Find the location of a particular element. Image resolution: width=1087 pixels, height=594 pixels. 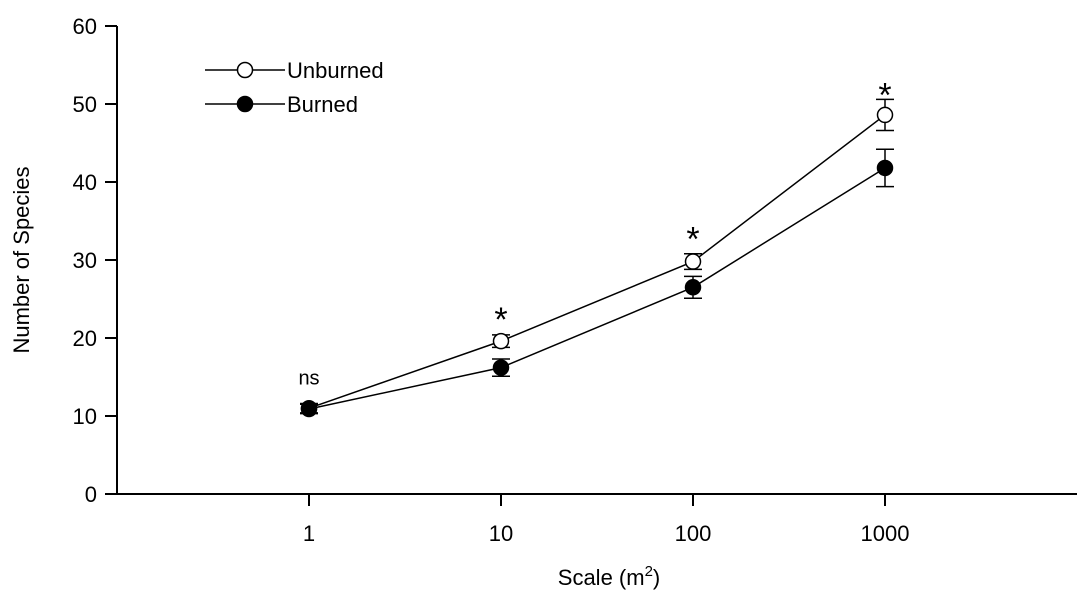

x-axis-title: Scale (m2) is located at coordinates (609, 576).